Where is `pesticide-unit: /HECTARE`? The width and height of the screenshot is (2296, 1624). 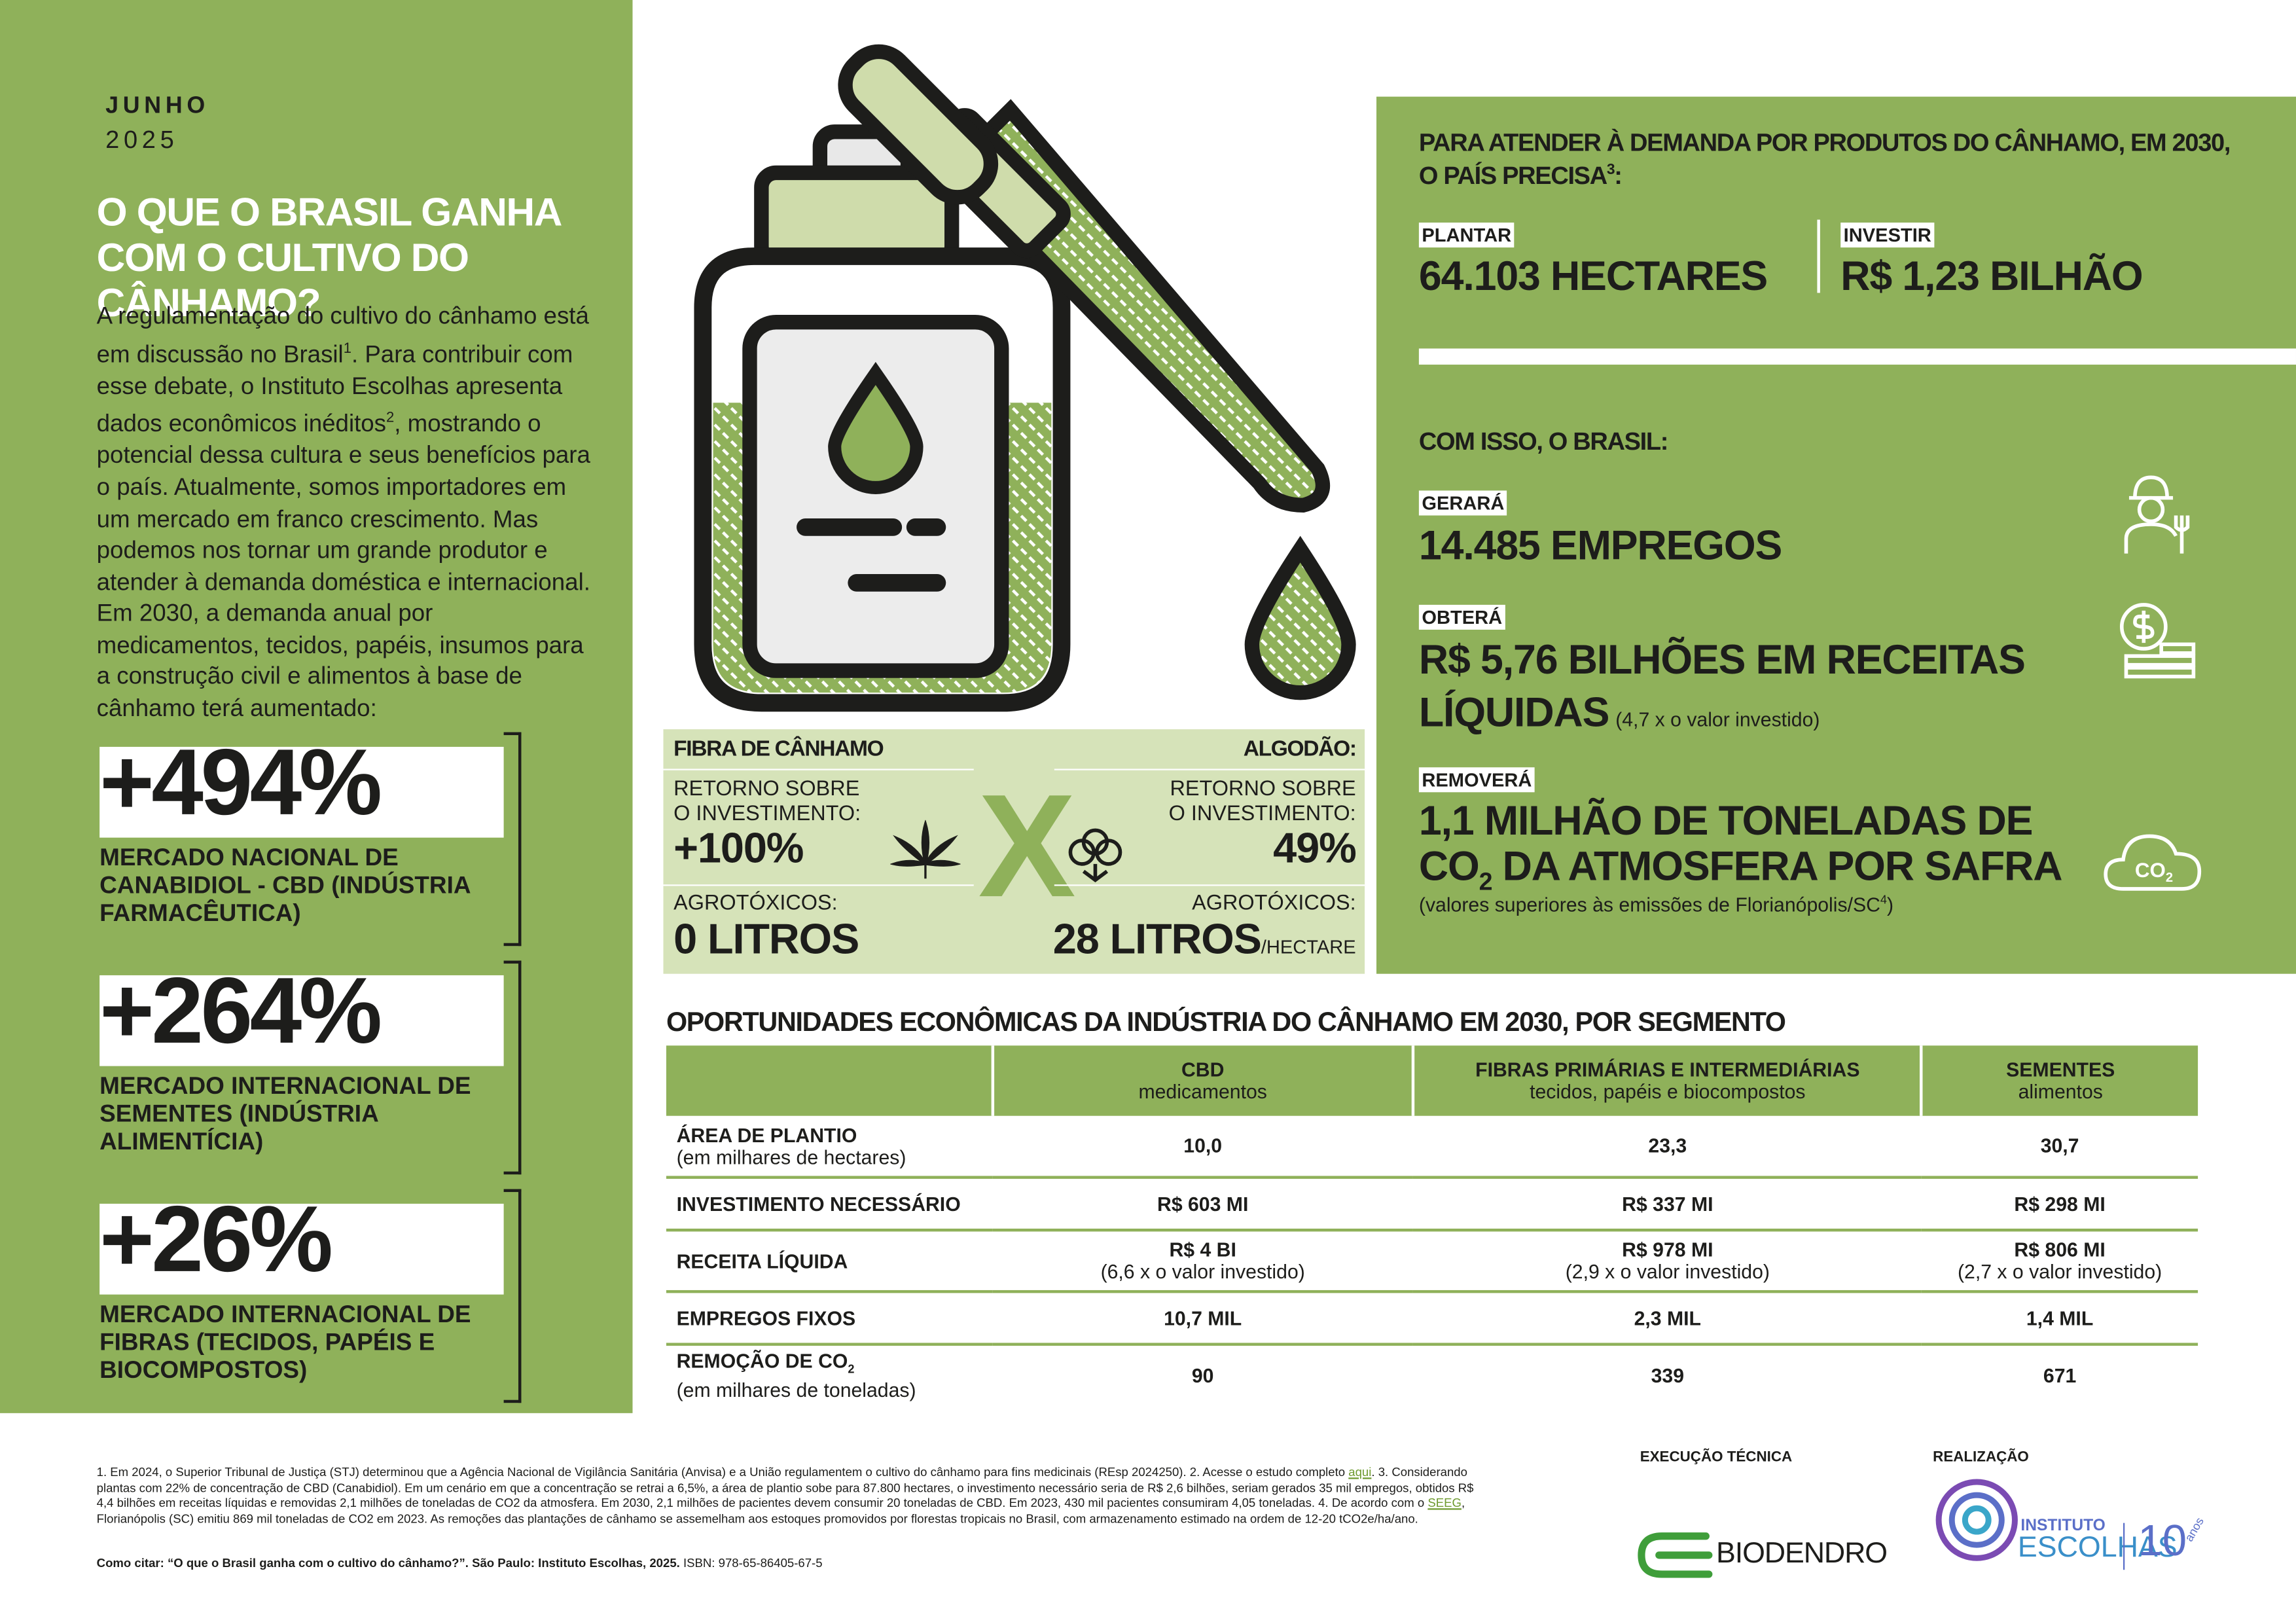 pesticide-unit: /HECTARE is located at coordinates (1308, 946).